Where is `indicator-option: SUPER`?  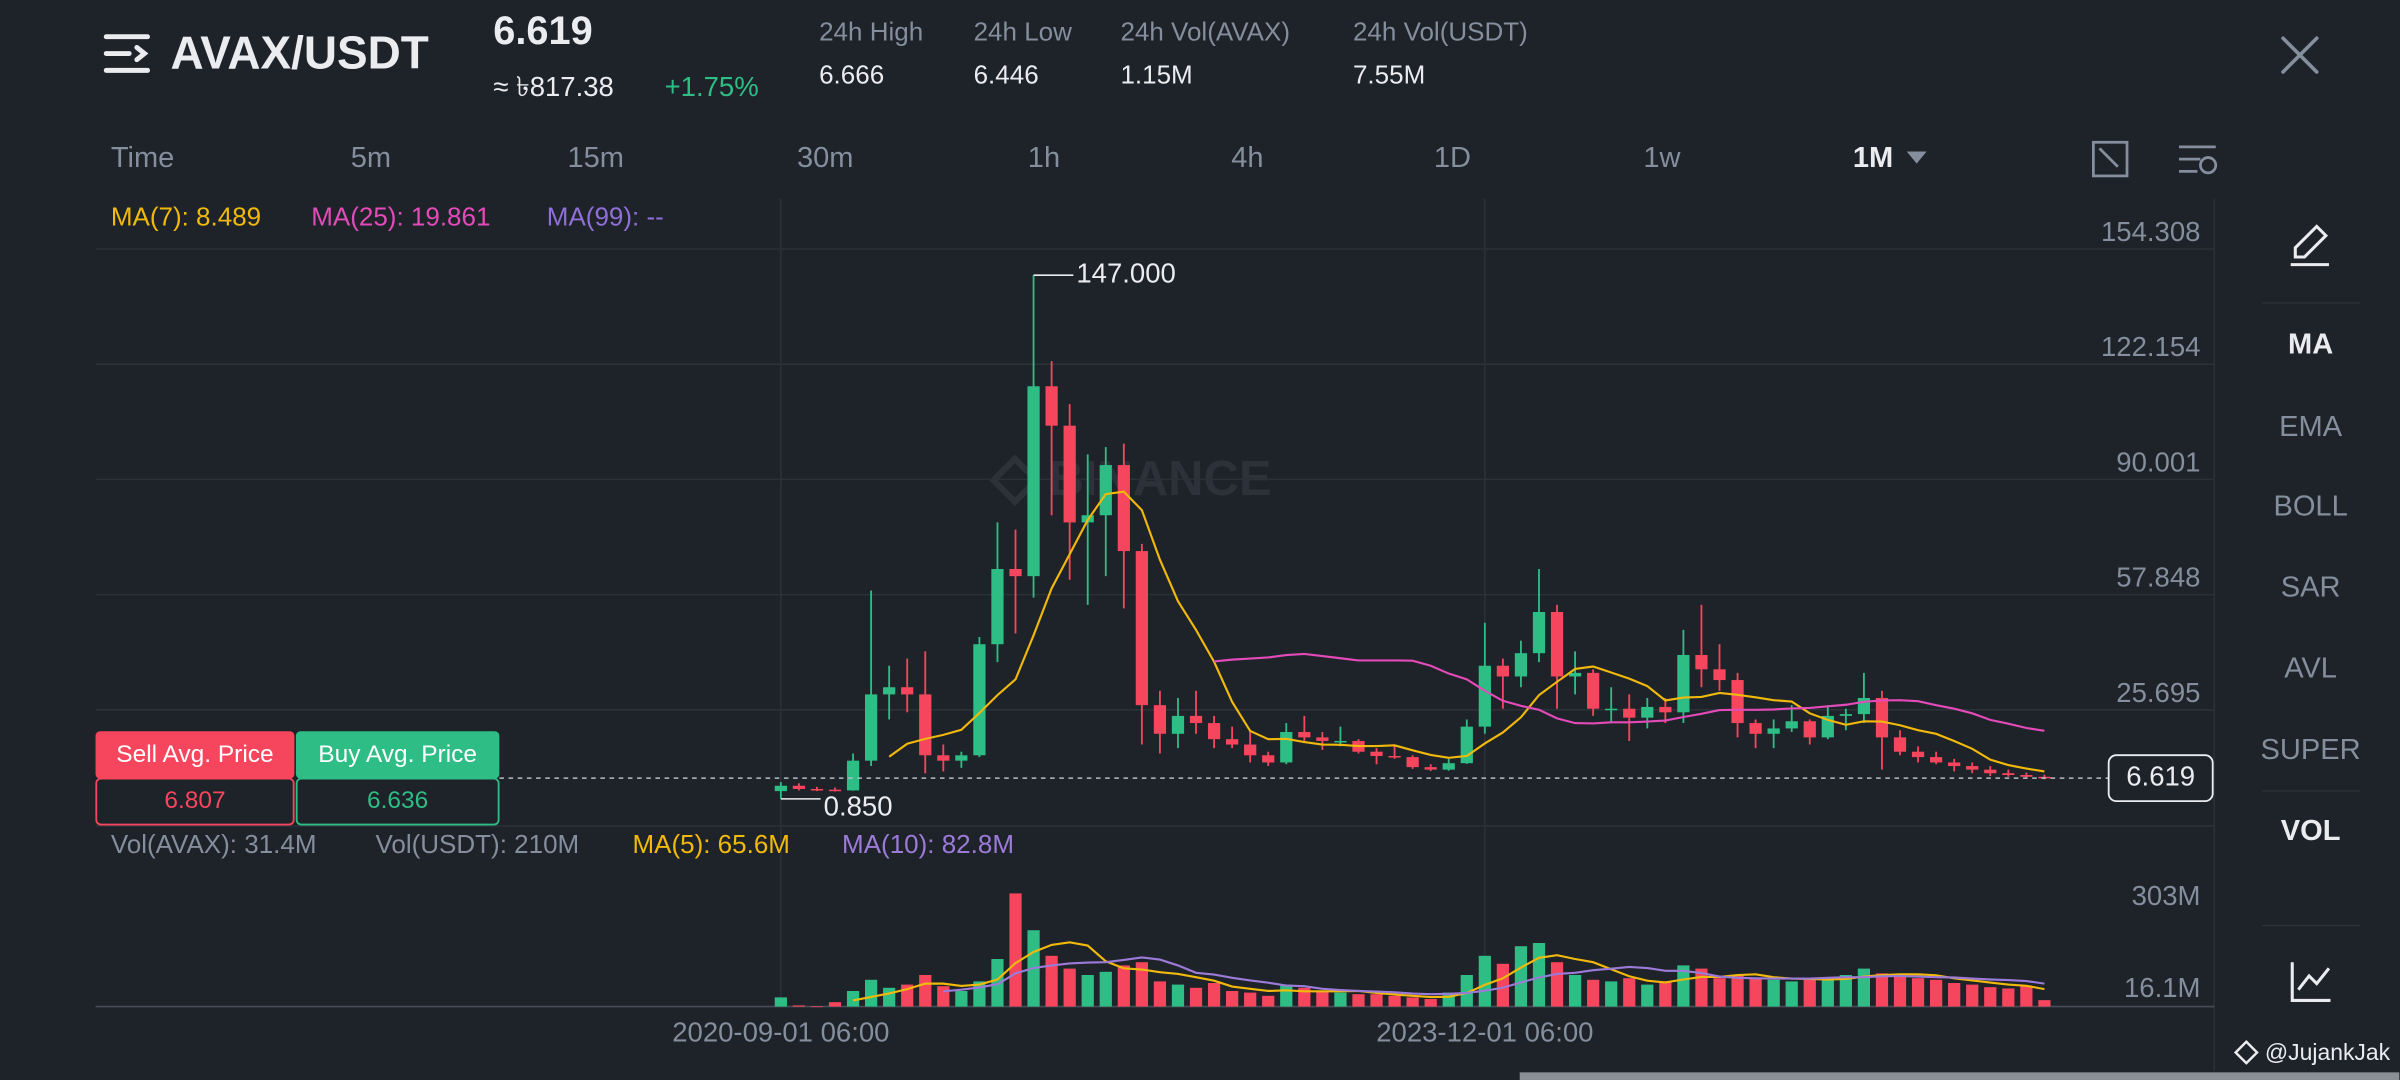 indicator-option: SUPER is located at coordinates (2311, 750).